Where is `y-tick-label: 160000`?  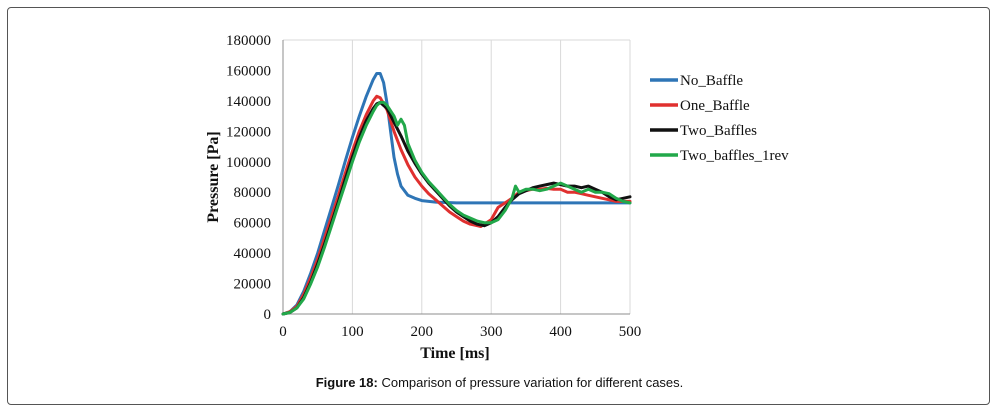 y-tick-label: 160000 is located at coordinates (248, 71).